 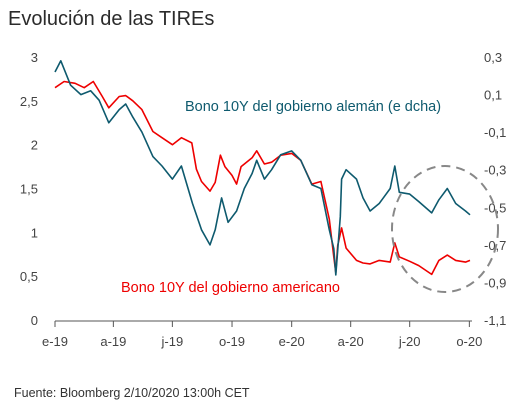 I want to click on x-tick-label: j-20, so click(x=409, y=341).